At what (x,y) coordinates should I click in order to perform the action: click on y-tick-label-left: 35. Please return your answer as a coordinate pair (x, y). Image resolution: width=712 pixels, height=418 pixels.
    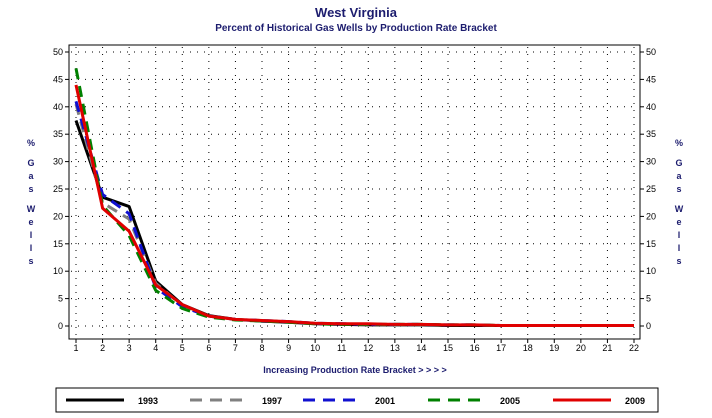
    Looking at the image, I should click on (58, 134).